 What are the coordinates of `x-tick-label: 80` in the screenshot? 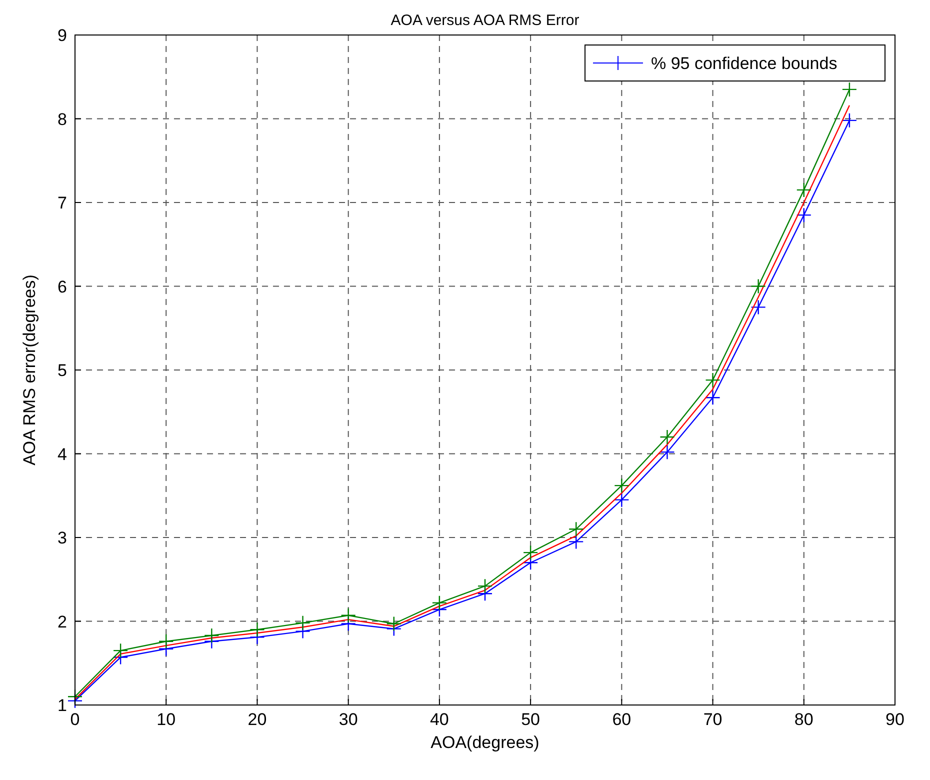 It's located at (804, 719).